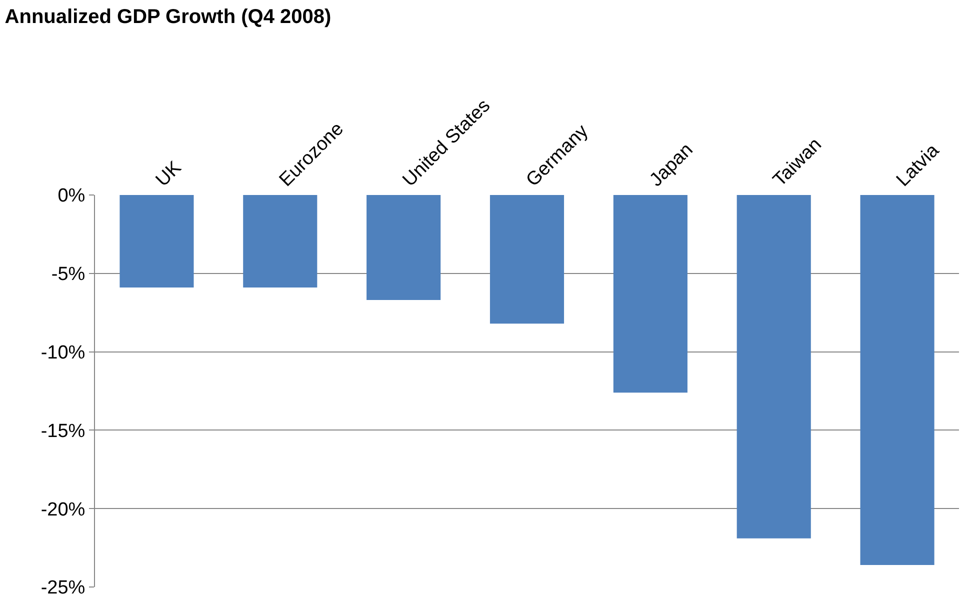 This screenshot has width=961, height=601. Describe the element at coordinates (63, 509) in the screenshot. I see `y-tick-label: -20%` at that location.